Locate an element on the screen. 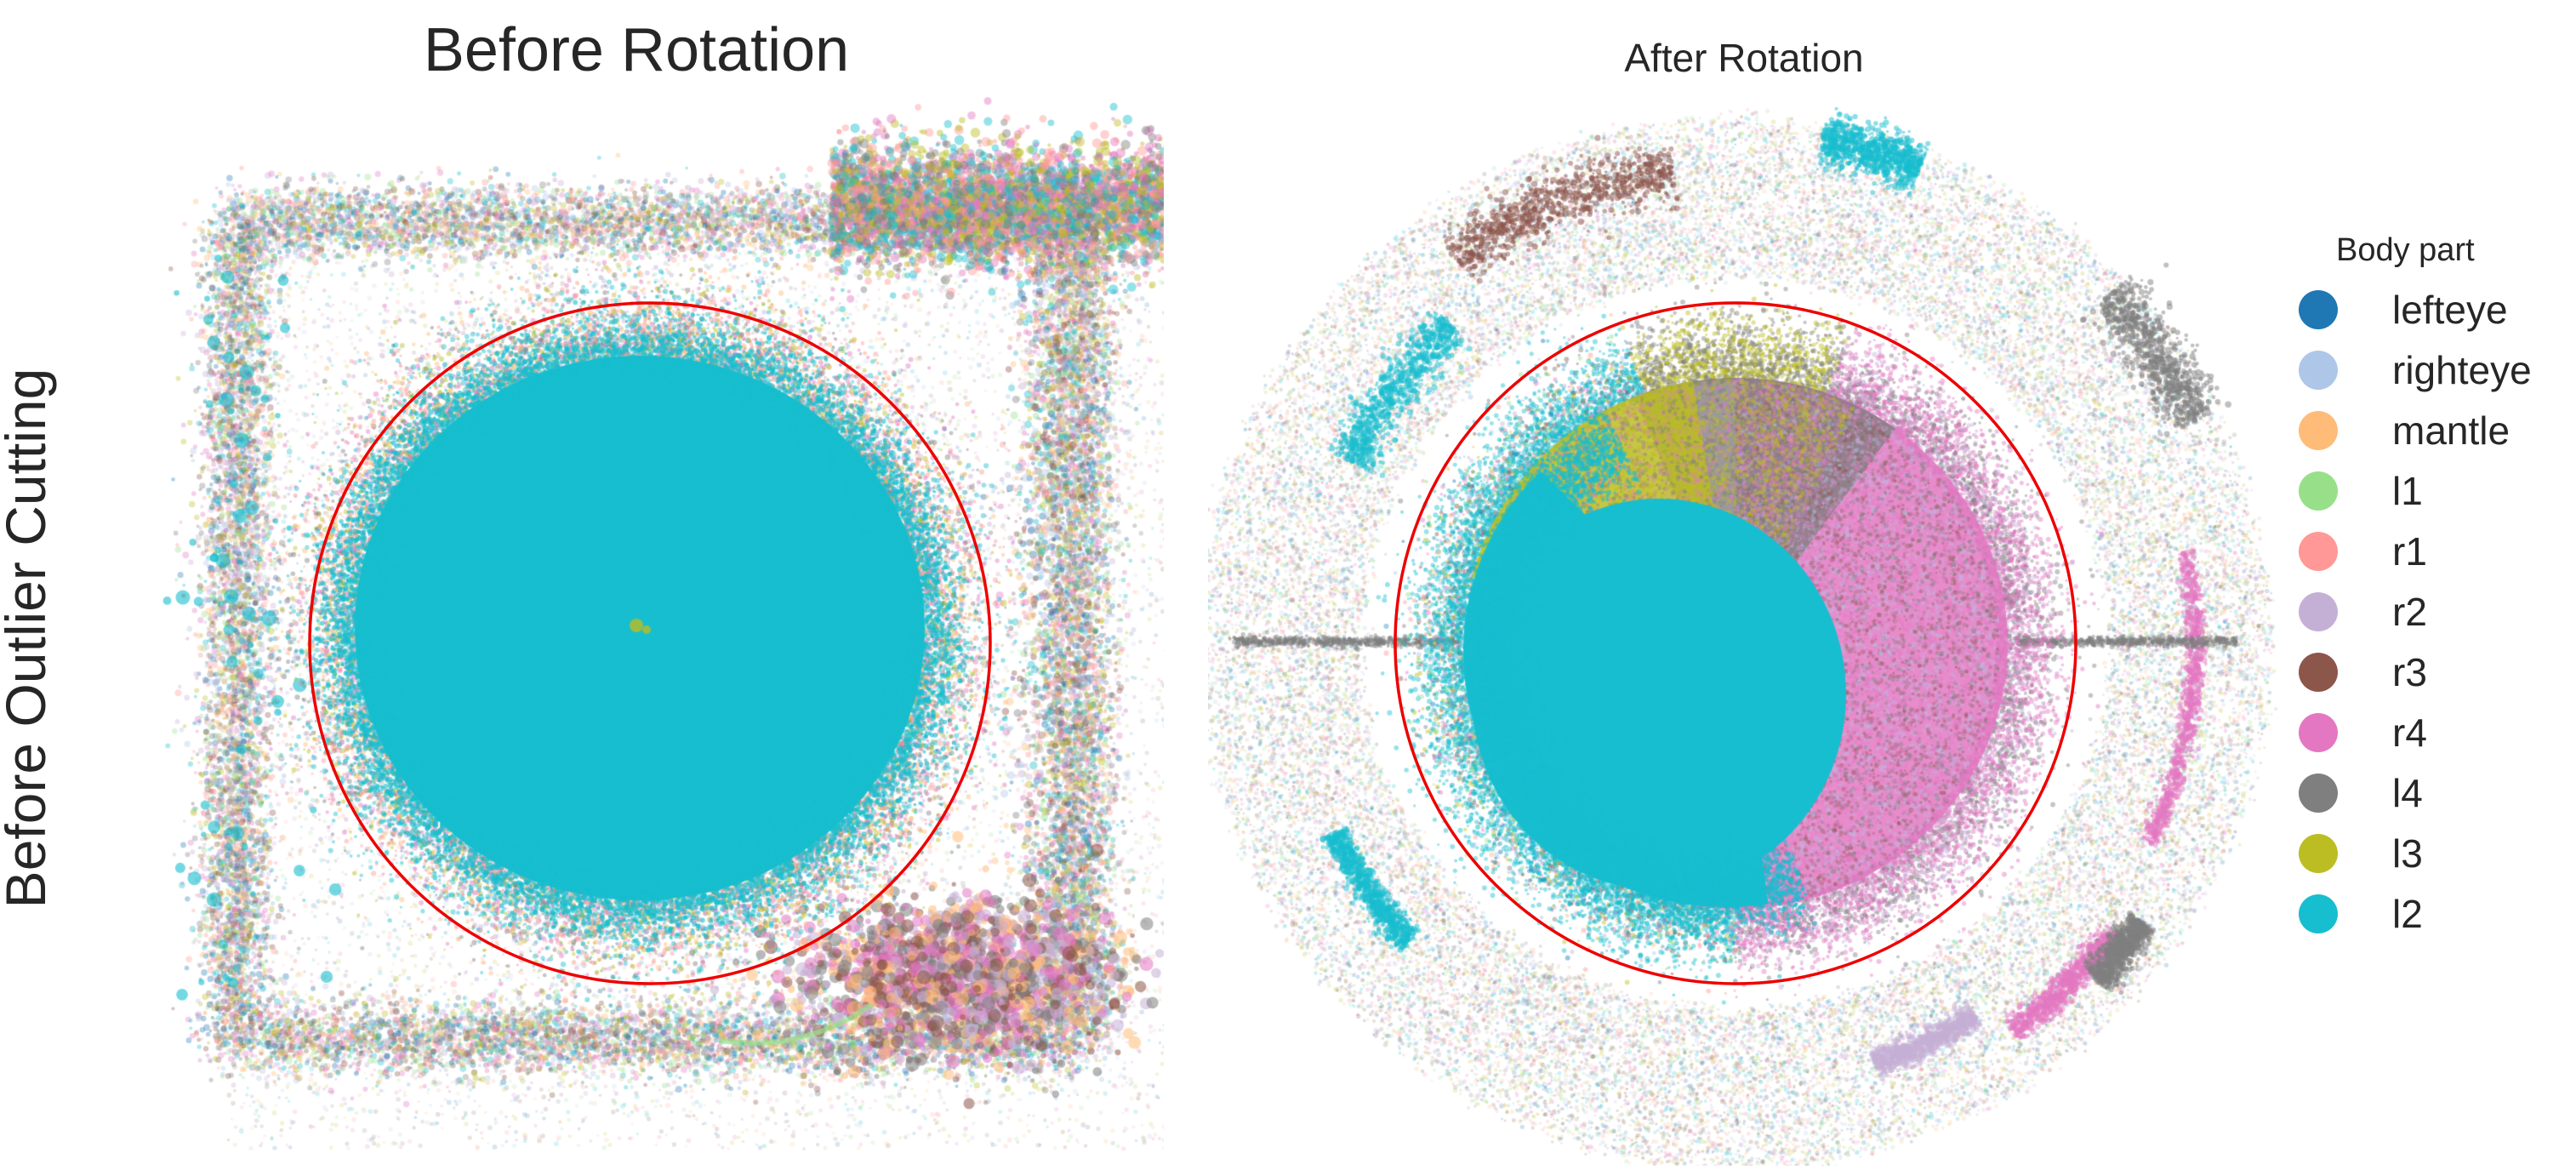  legend-item-righteye: righteye is located at coordinates (2433, 370).